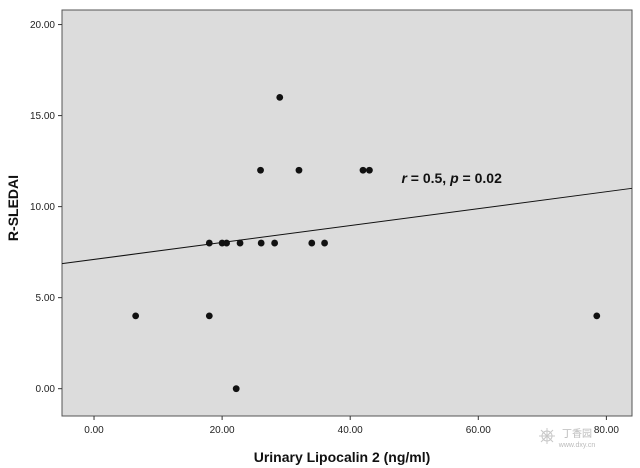 The height and width of the screenshot is (468, 640). What do you see at coordinates (480, 178) in the screenshot?
I see `p-value: = 0.02` at bounding box center [480, 178].